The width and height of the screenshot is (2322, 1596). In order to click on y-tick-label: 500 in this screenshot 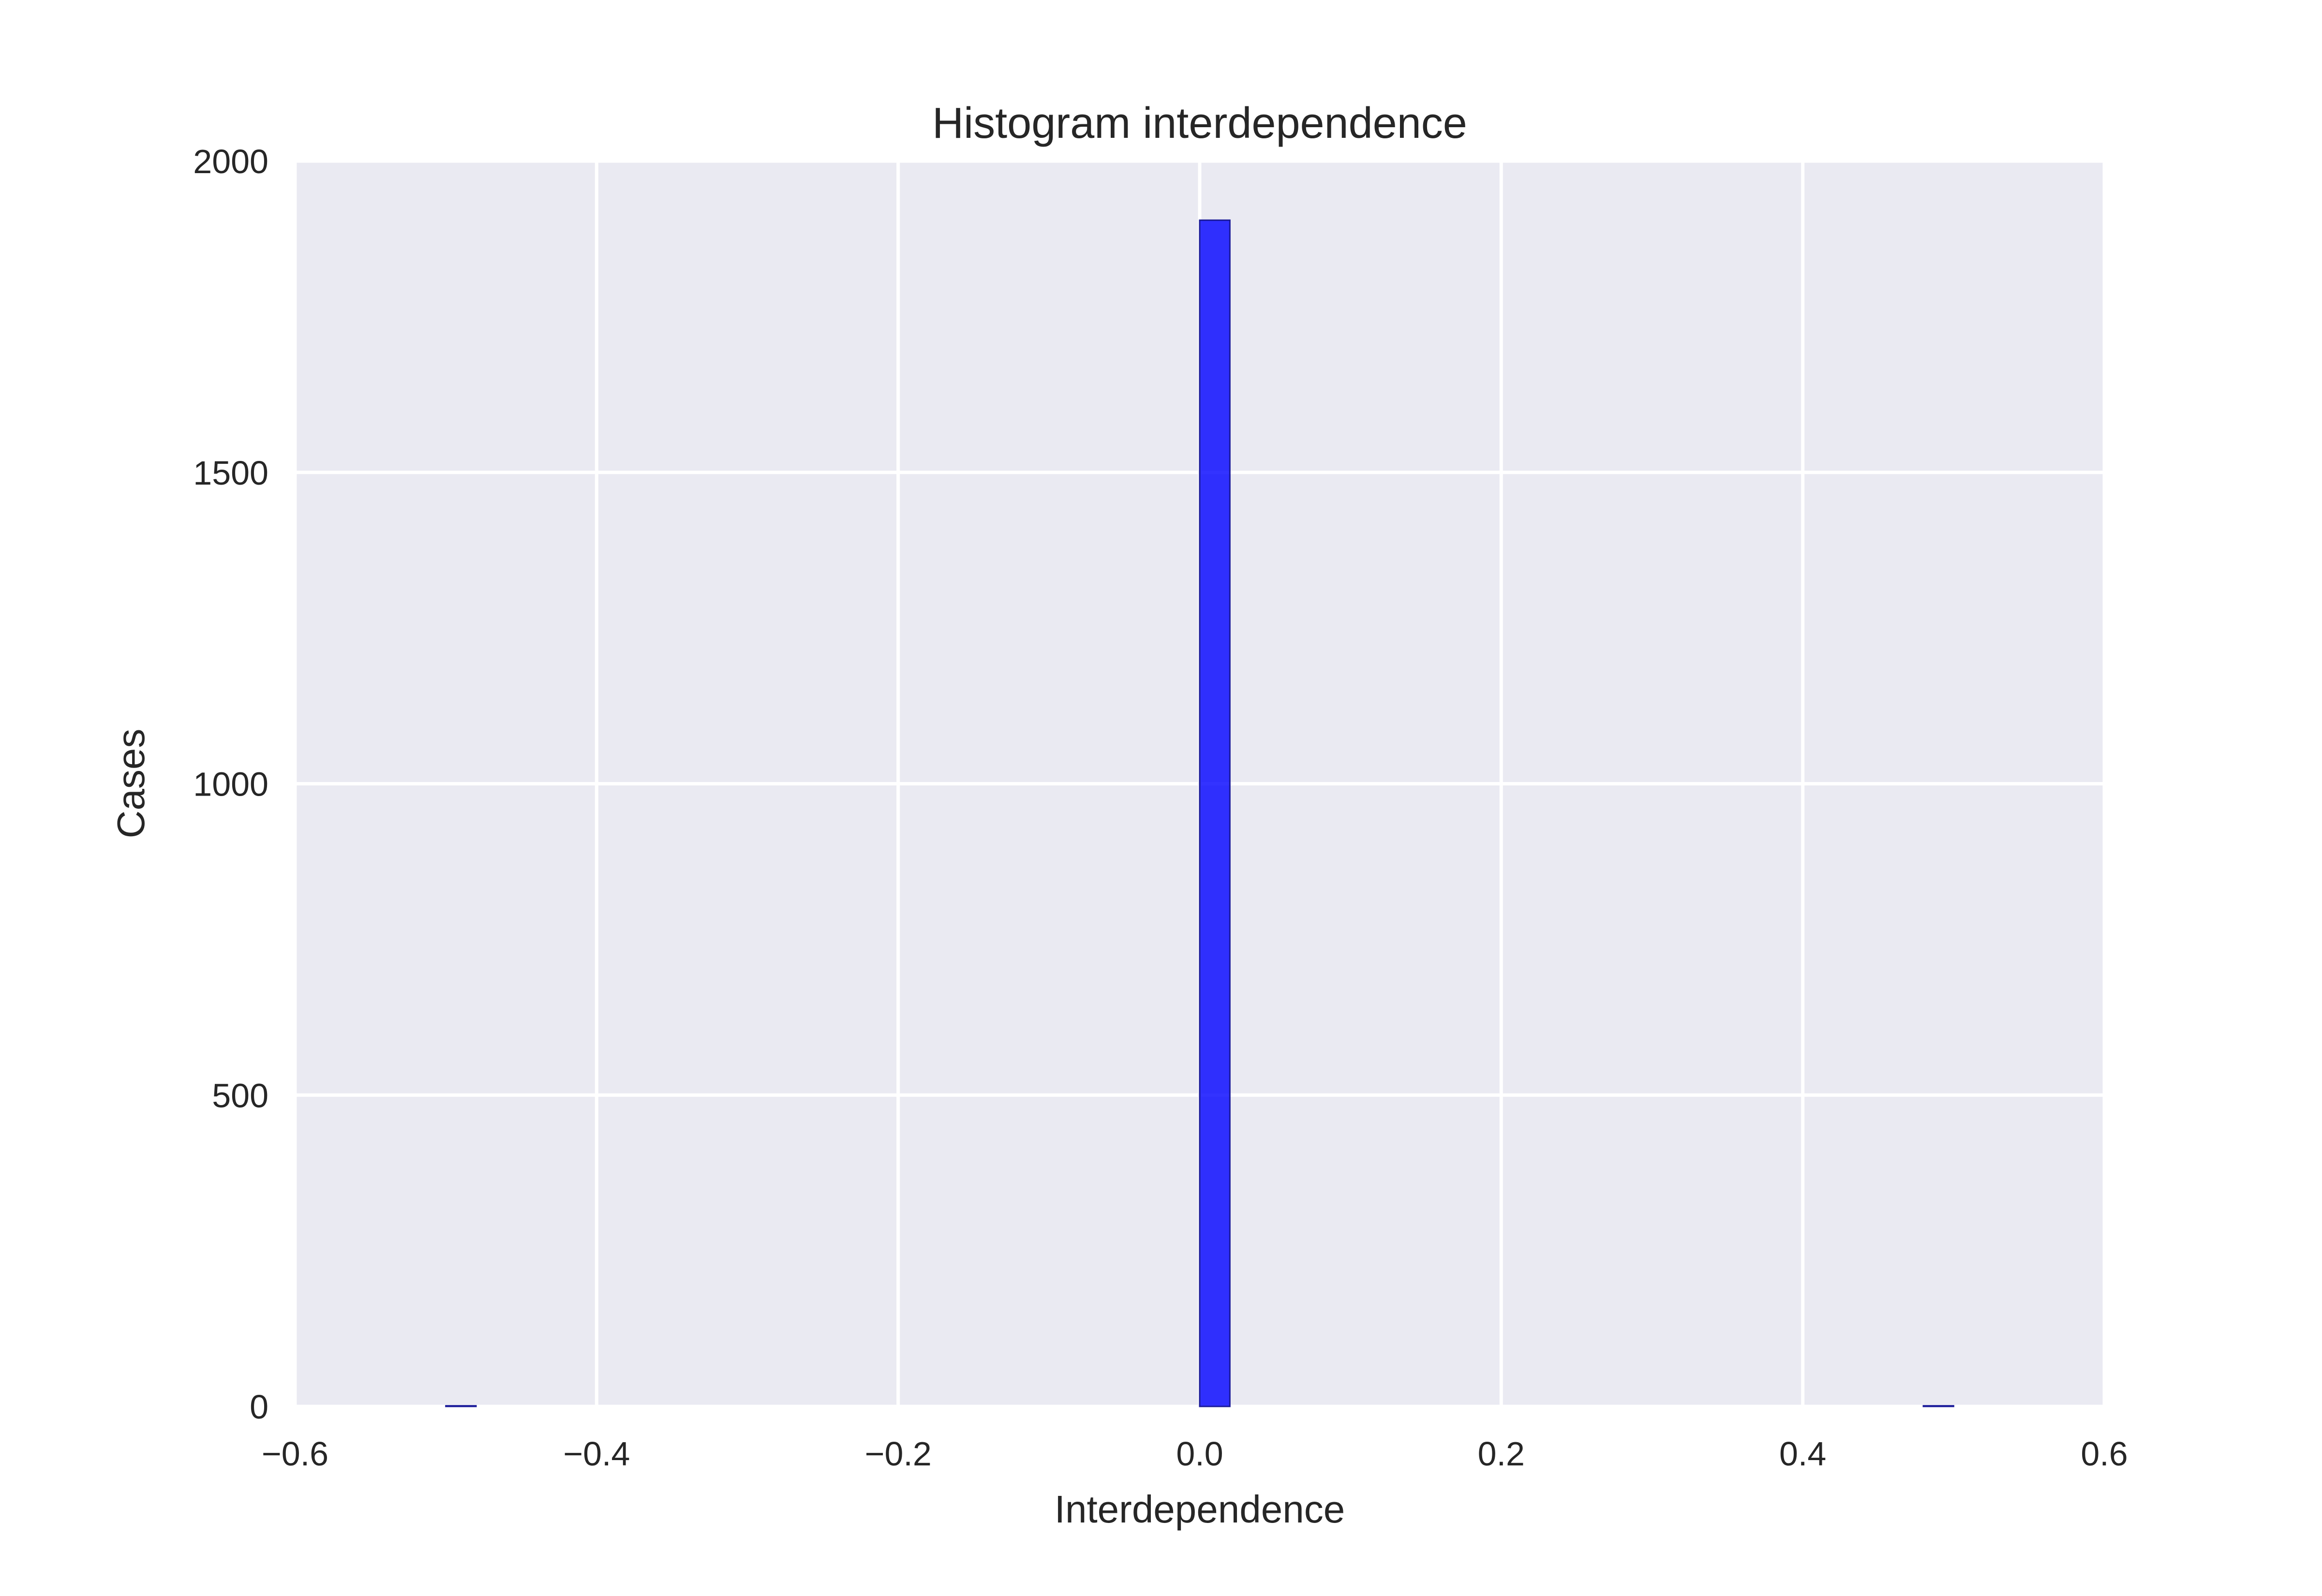, I will do `click(240, 1095)`.